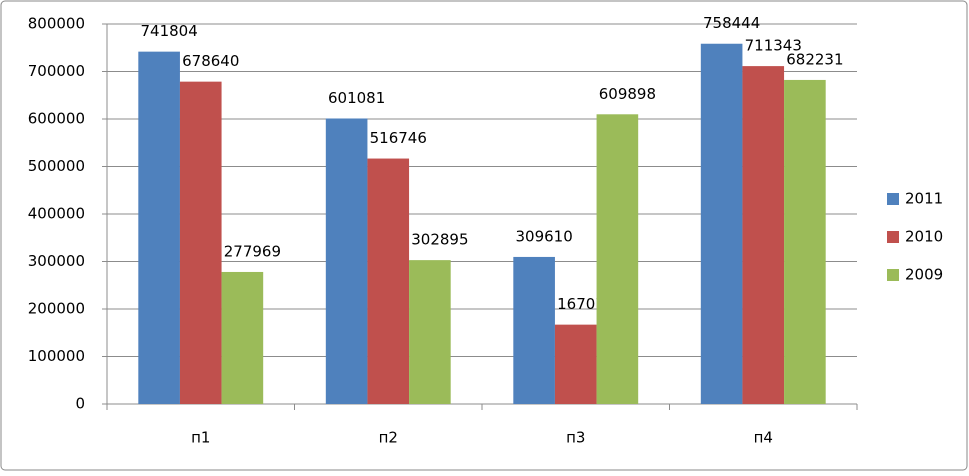 This screenshot has height=476, width=969. Describe the element at coordinates (168, 31) in the screenshot. I see `value-label: 741804` at that location.